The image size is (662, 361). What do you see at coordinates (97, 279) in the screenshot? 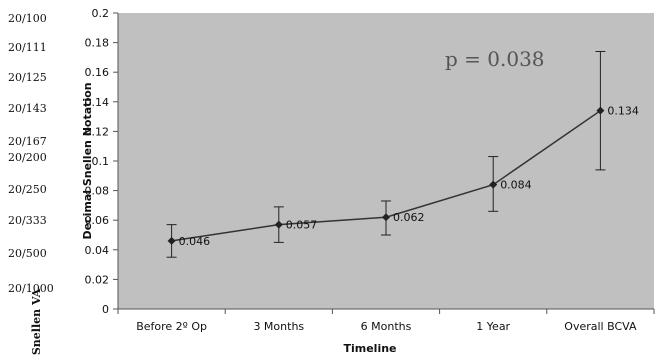
I see `y-tick-label: 0.02` at bounding box center [97, 279].